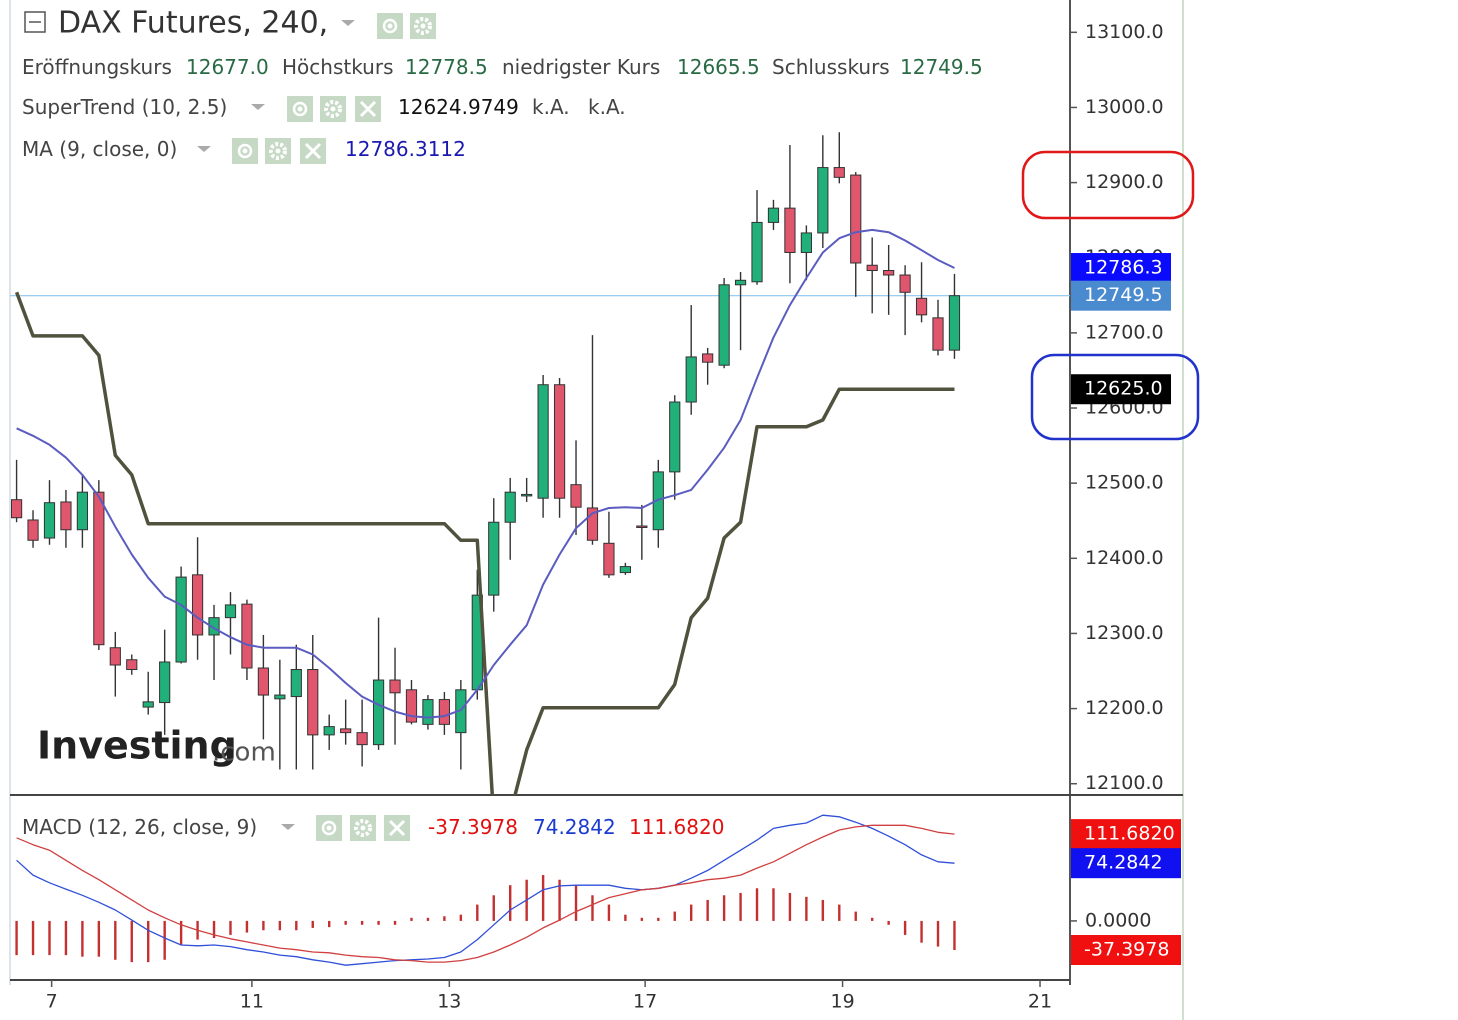 The height and width of the screenshot is (1020, 1458). Describe the element at coordinates (581, 67) in the screenshot. I see `legend-label: niedrigster Kurs` at that location.